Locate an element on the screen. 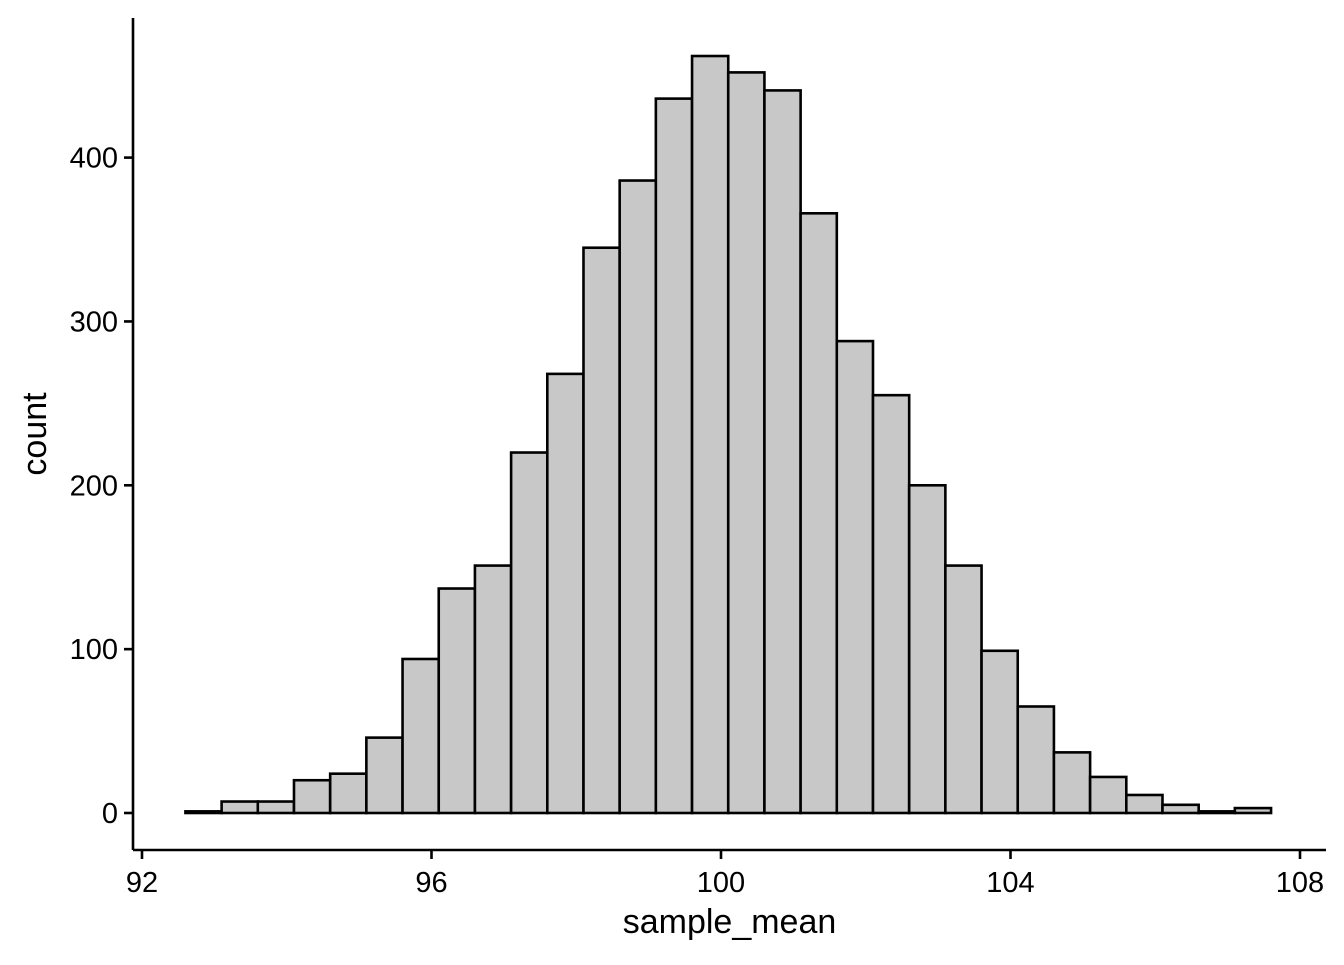 The height and width of the screenshot is (965, 1344). y-axis-title: count is located at coordinates (35, 434).